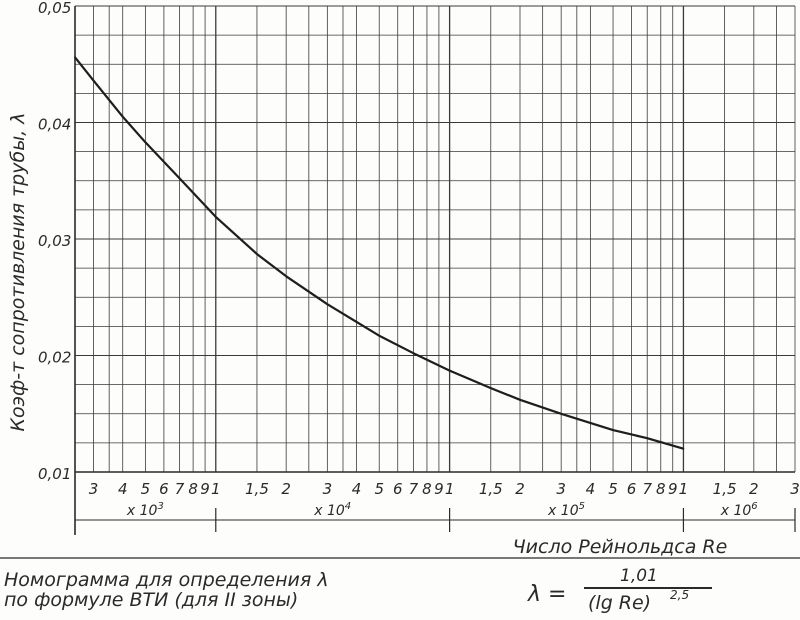  I want to click on x-tick-labels: 3 4 5 6 7 8 9 1 1,5 2 3 4 5 6 7 8 9 1 1,5 2 3 4 5 6 7 8 9 1 1,5 2 3, so click(444, 489).